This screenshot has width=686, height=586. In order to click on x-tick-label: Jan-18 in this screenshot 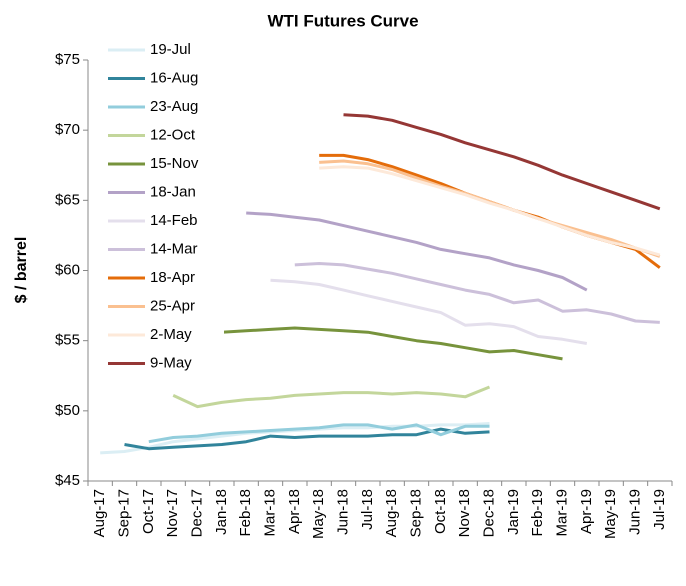, I will do `click(221, 512)`.